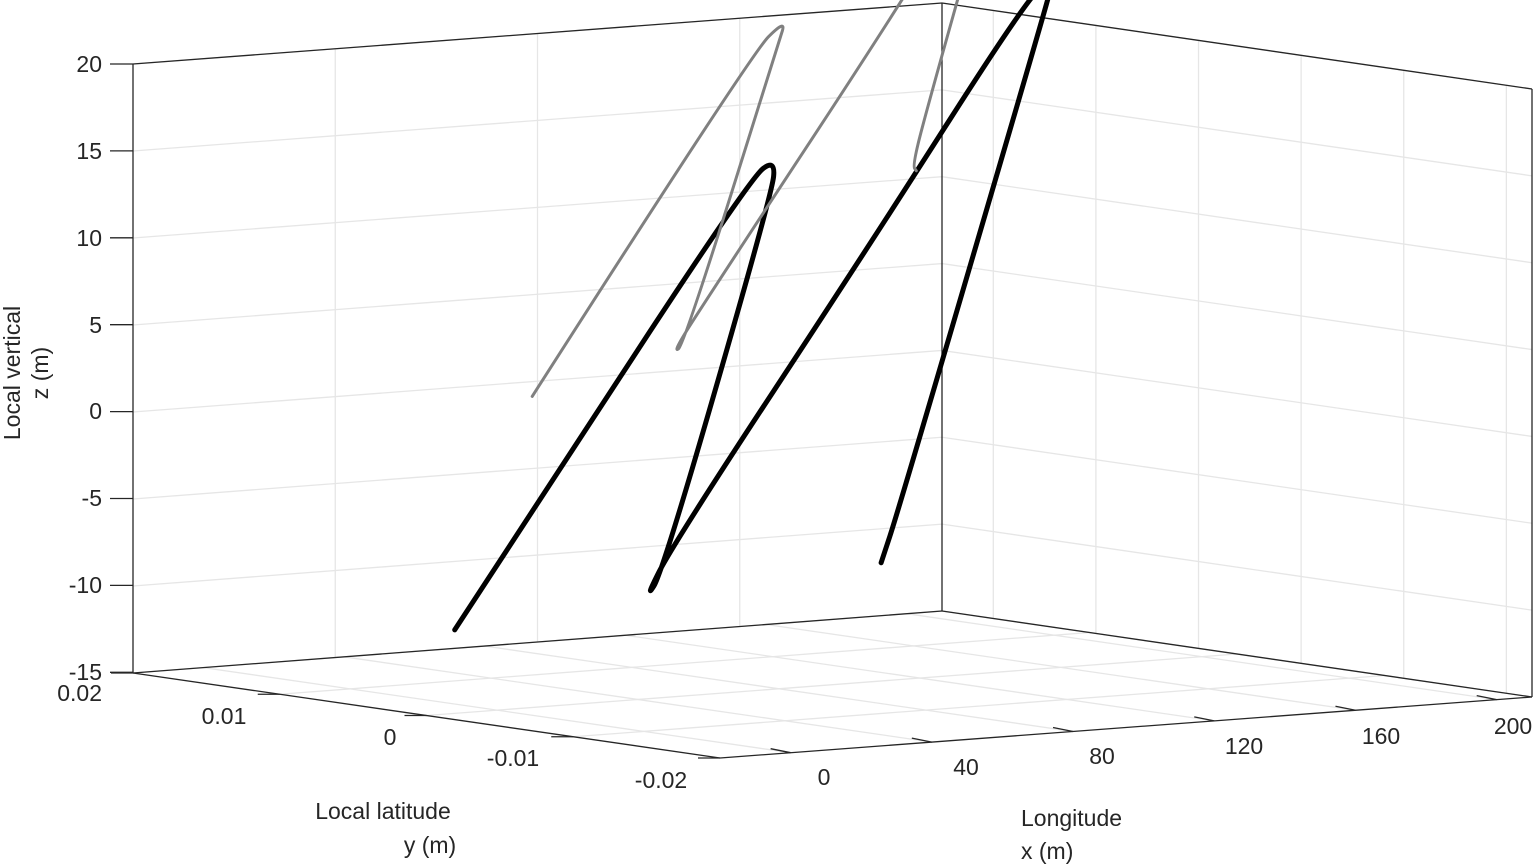 Image resolution: width=1536 pixels, height=865 pixels. Describe the element at coordinates (1513, 726) in the screenshot. I see `x-tick-label: 200` at that location.